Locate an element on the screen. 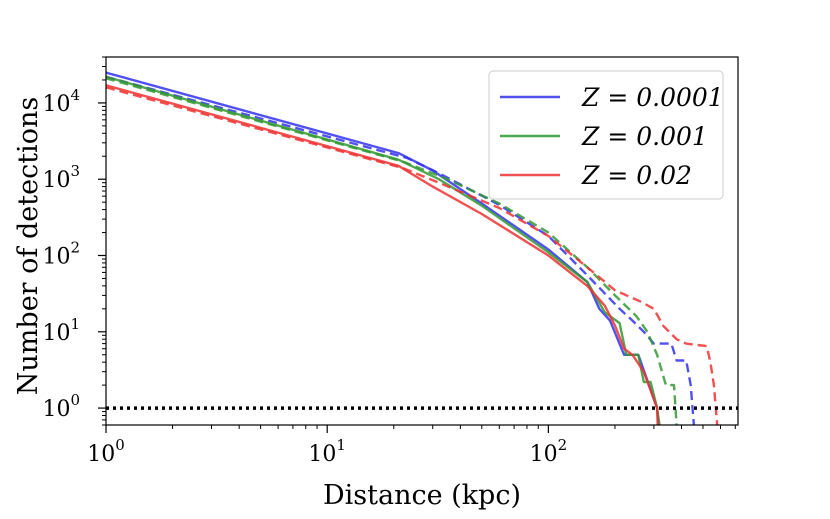 This screenshot has width=830, height=519. legend-box is located at coordinates (606, 135).